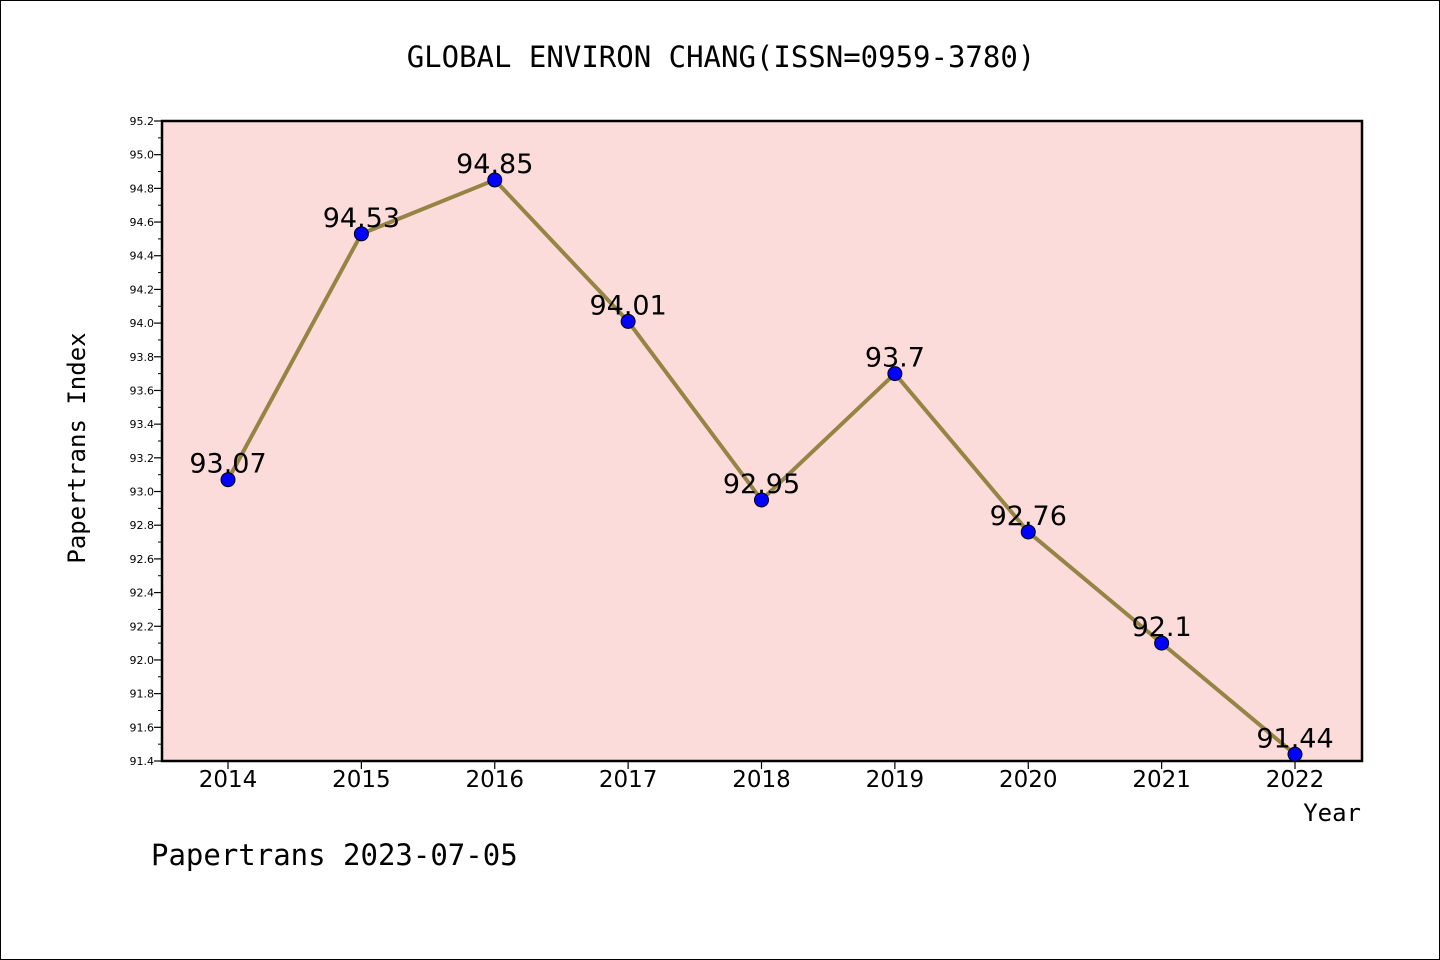  I want to click on x-tick-label: 2022, so click(1295, 780).